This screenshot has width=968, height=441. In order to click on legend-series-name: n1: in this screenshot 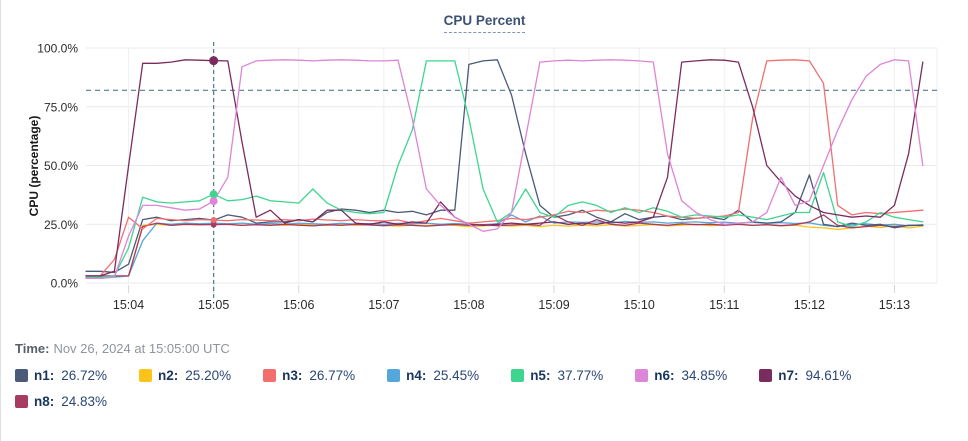, I will do `click(44, 375)`.